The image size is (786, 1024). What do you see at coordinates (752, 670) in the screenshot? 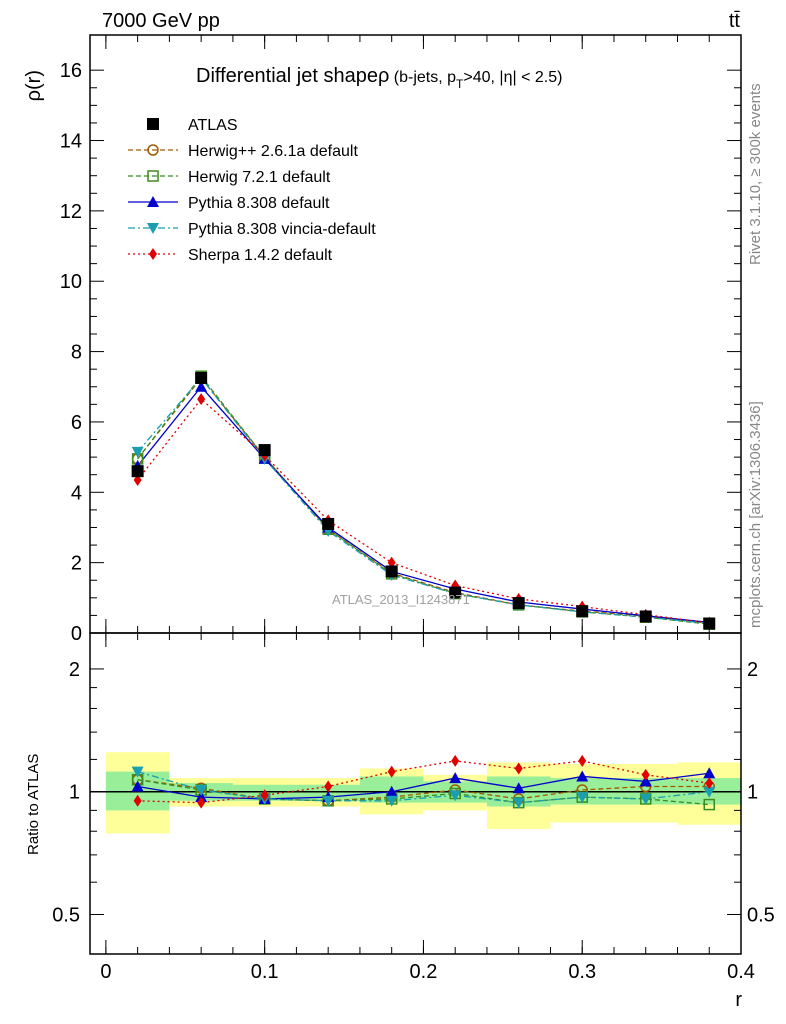
I see `ratio-y-tick-label-right: 2` at bounding box center [752, 670].